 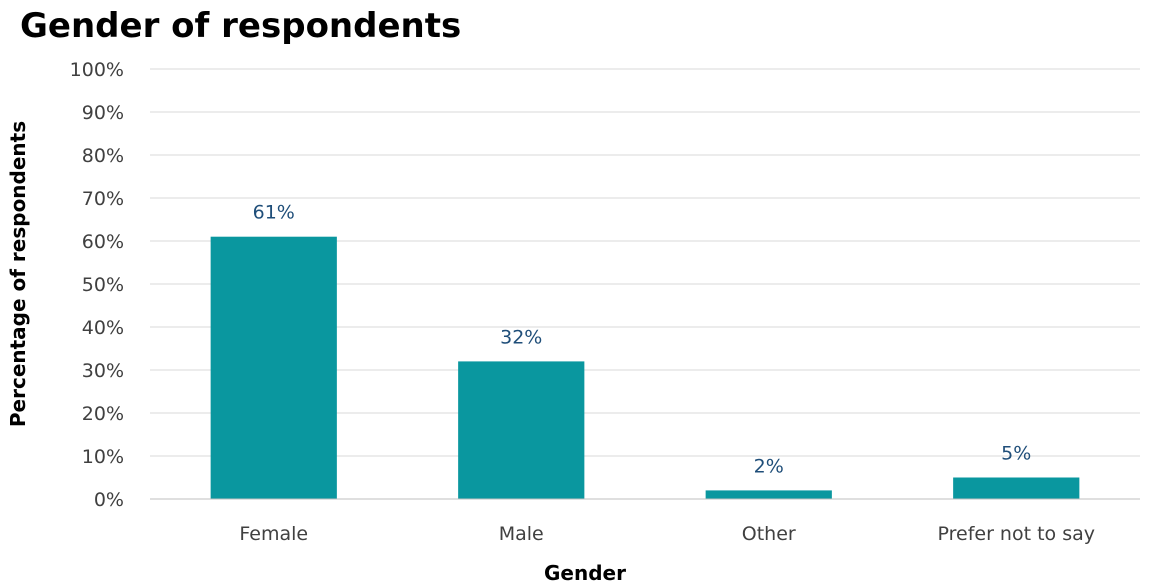 What do you see at coordinates (103, 371) in the screenshot?
I see `y-tick-label: 30%` at bounding box center [103, 371].